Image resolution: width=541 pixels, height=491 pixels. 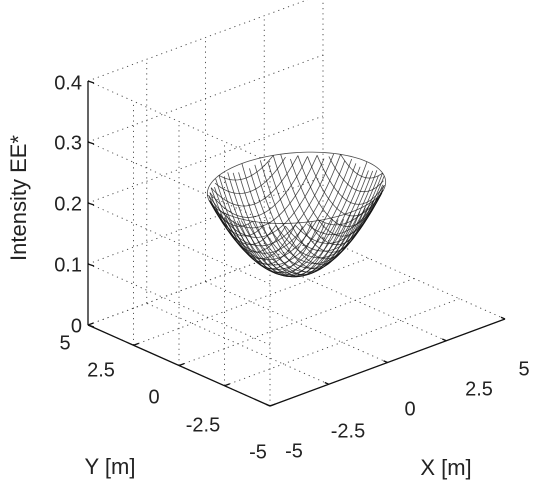 I want to click on x-tick-label: 0, so click(x=409, y=409).